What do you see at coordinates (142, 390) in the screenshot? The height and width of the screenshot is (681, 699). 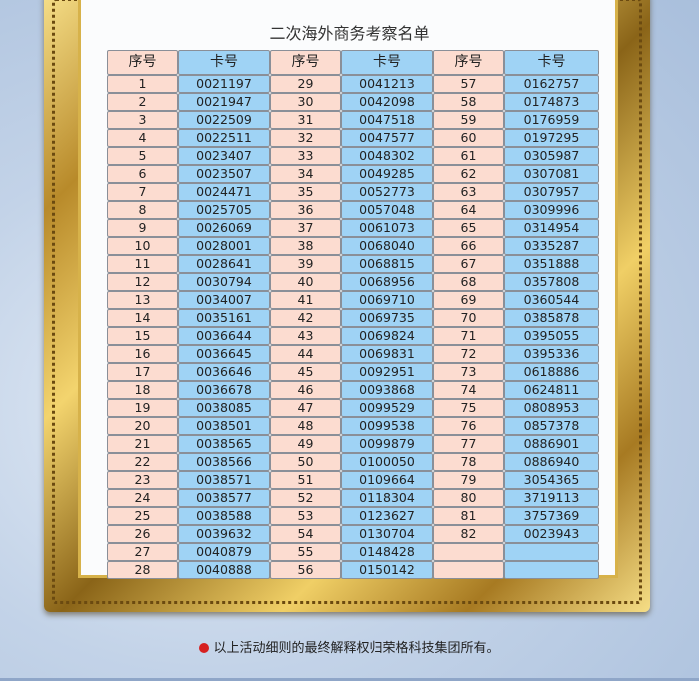 I see `seq-cell: 18` at bounding box center [142, 390].